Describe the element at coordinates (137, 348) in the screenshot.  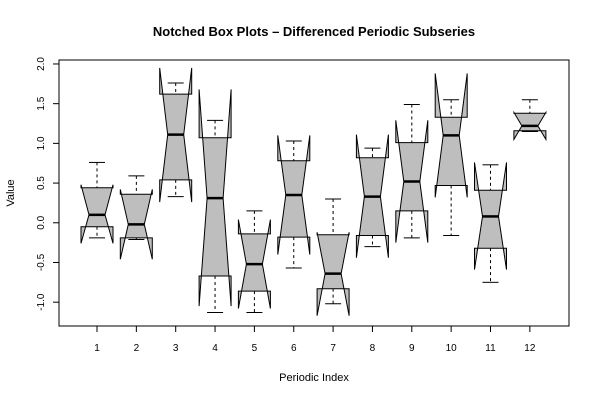
I see `x-tick-label: 2` at that location.